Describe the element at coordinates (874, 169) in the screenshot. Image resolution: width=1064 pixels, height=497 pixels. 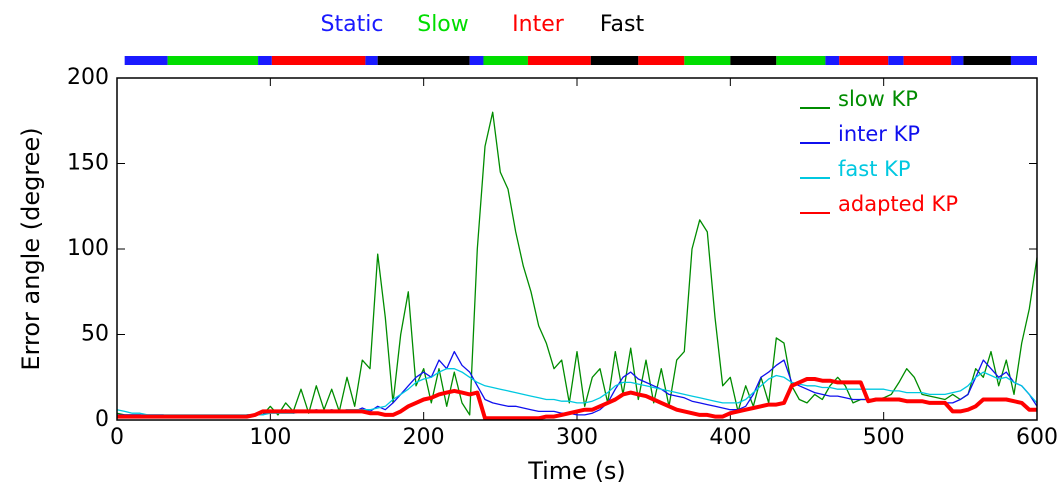
I see `legend-label: fast KP` at that location.